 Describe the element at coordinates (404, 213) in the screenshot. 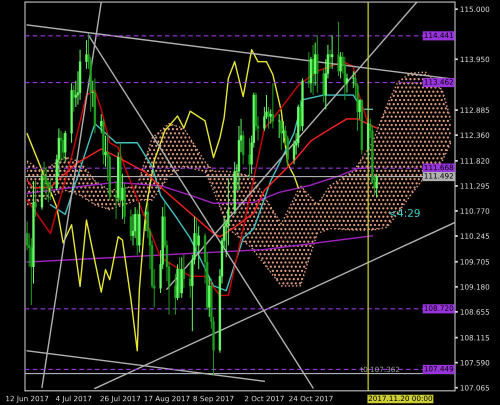

I see `annotation: <4:29` at that location.